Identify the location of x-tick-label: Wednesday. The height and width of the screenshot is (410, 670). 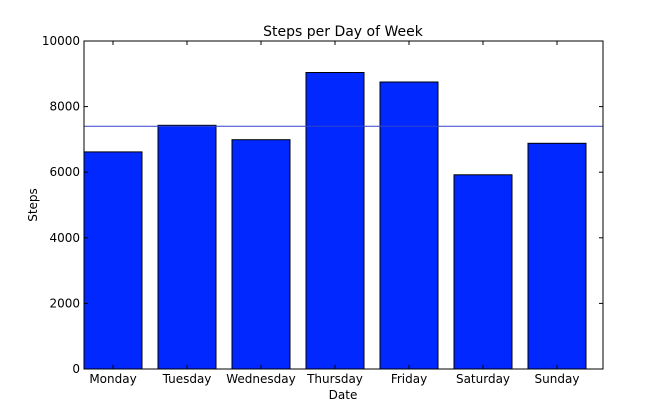
(260, 379).